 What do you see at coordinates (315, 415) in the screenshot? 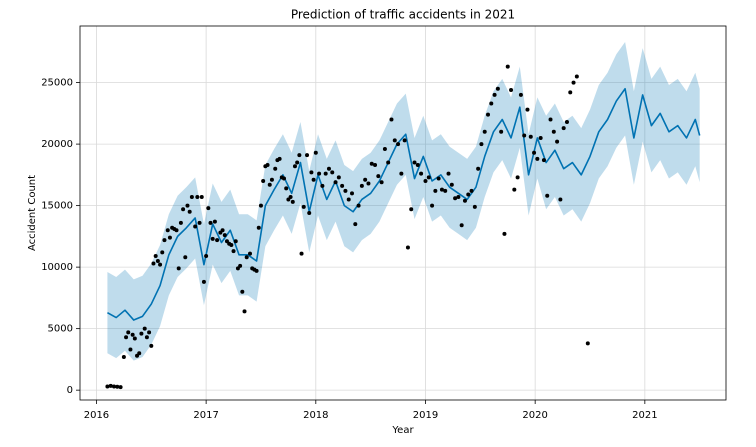
I see `x-tick-label: 2018` at bounding box center [315, 415].